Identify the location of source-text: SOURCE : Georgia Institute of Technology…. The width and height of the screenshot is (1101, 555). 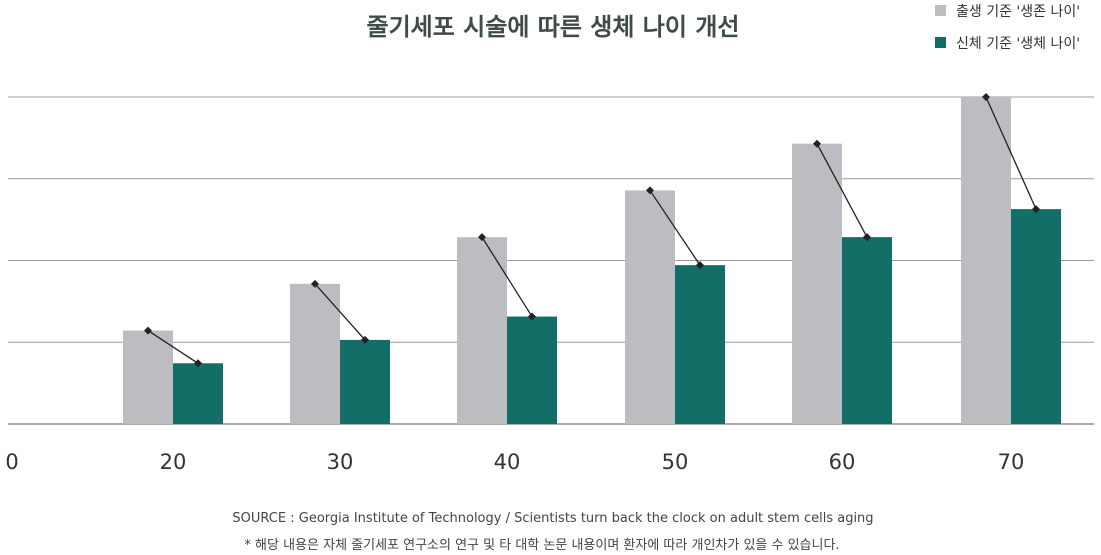
(552, 518).